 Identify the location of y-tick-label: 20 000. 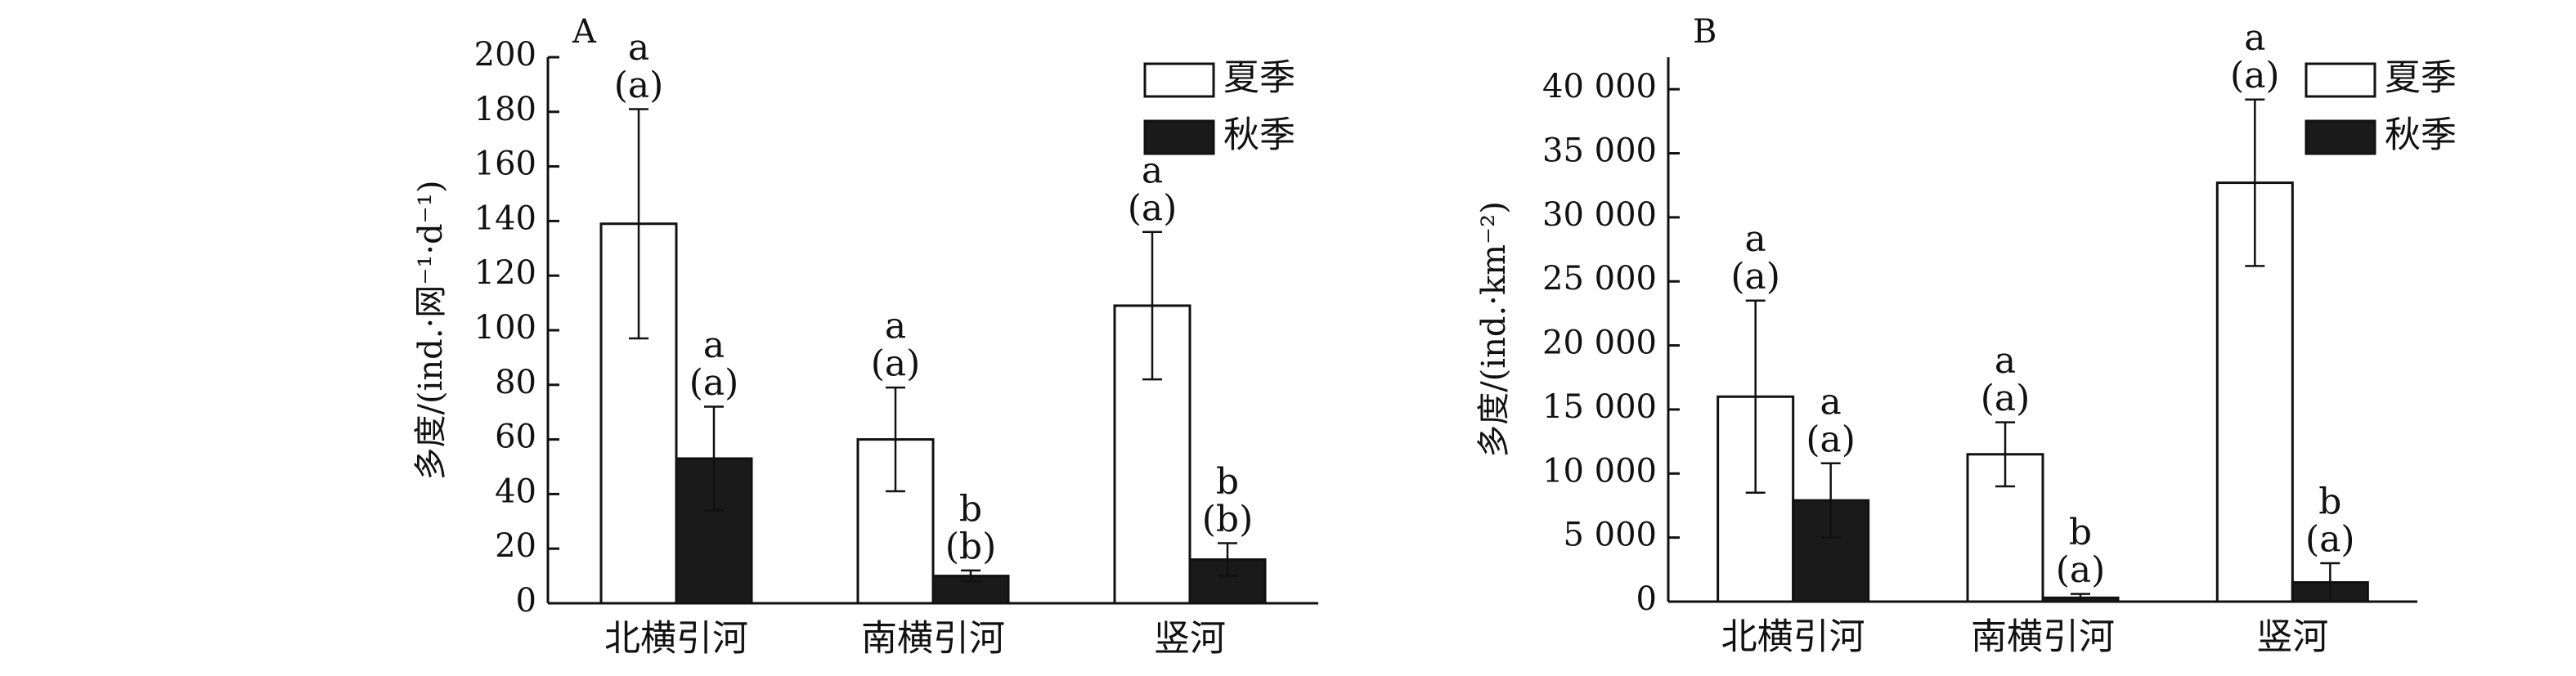
(1599, 343).